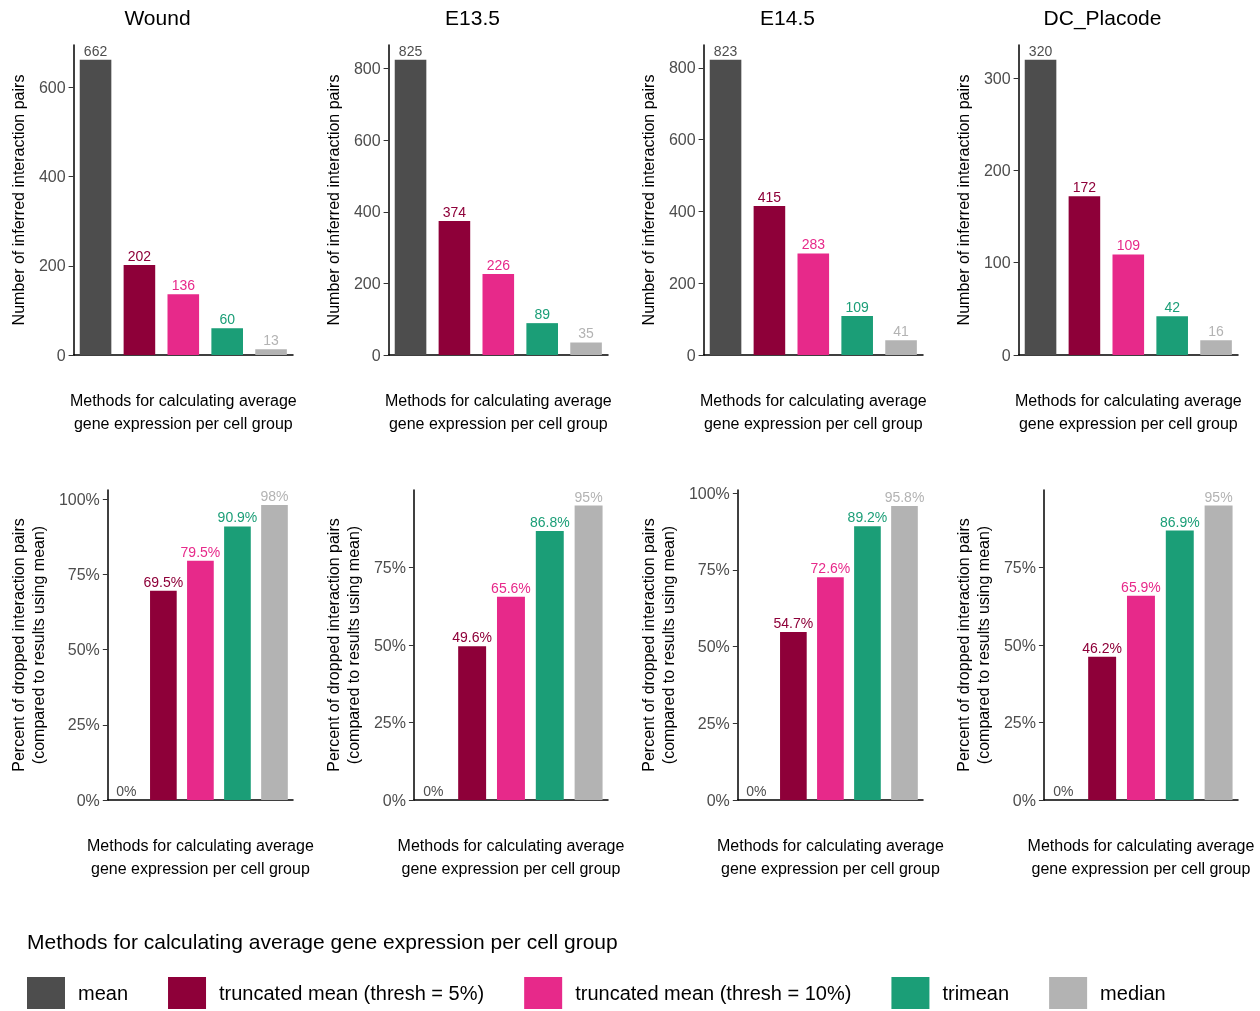 This screenshot has height=1011, width=1260. Describe the element at coordinates (1141, 586) in the screenshot. I see `data-label: 65.9%` at that location.